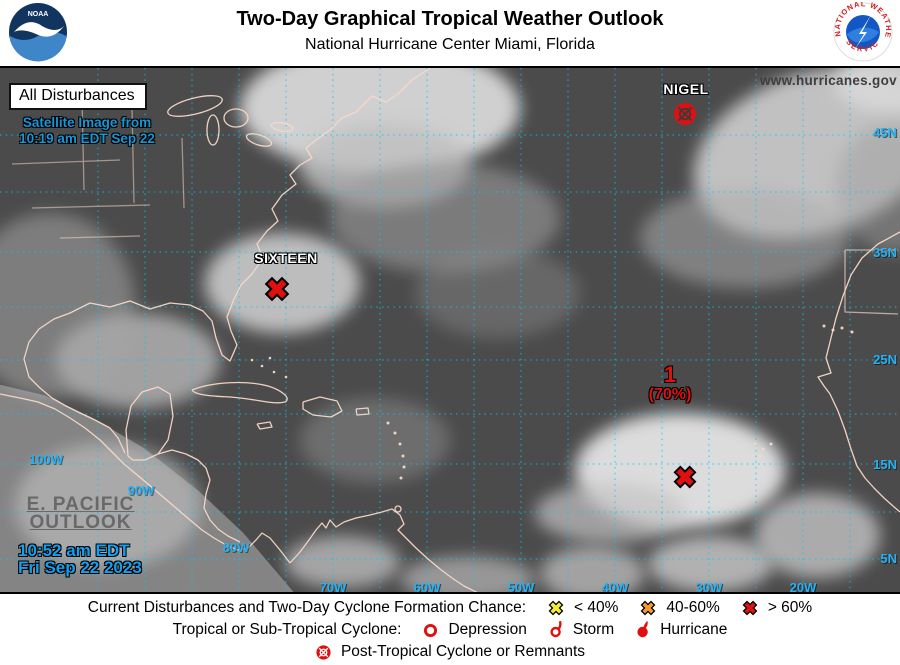  I want to click on lon-label-50w: 50W, so click(521, 587).